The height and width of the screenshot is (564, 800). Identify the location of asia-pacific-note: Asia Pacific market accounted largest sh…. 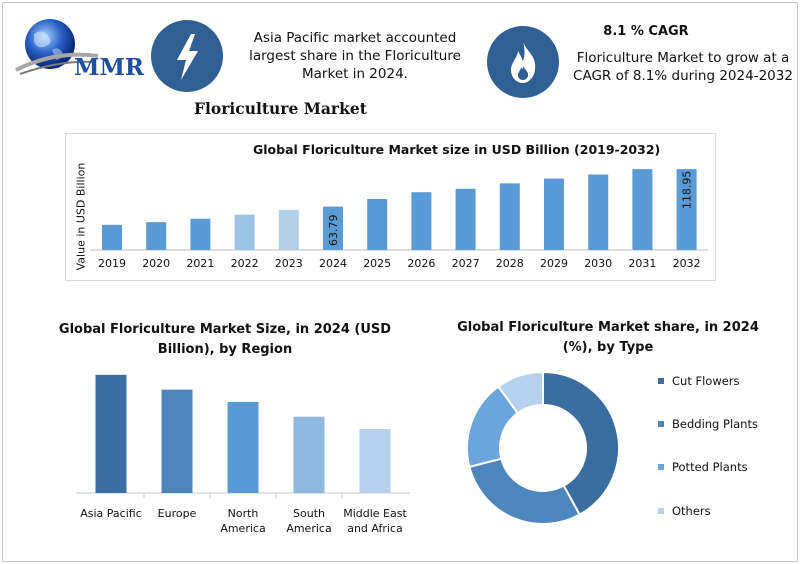
(355, 56).